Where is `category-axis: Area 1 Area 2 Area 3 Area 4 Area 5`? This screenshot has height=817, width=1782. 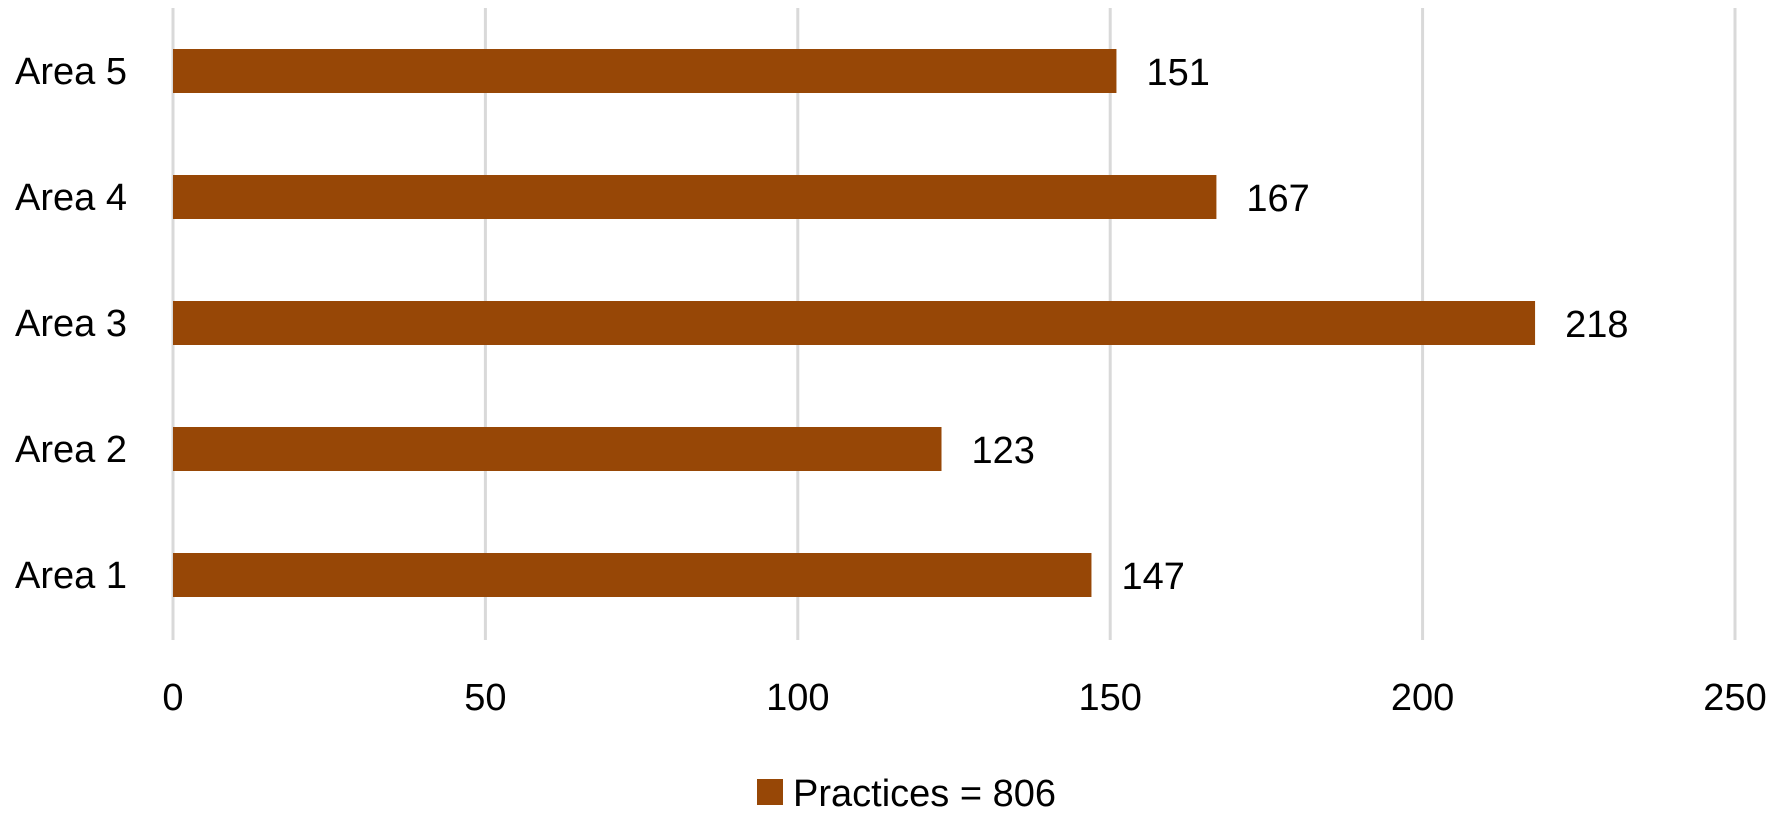 category-axis: Area 1 Area 2 Area 3 Area 4 Area 5 is located at coordinates (71, 324).